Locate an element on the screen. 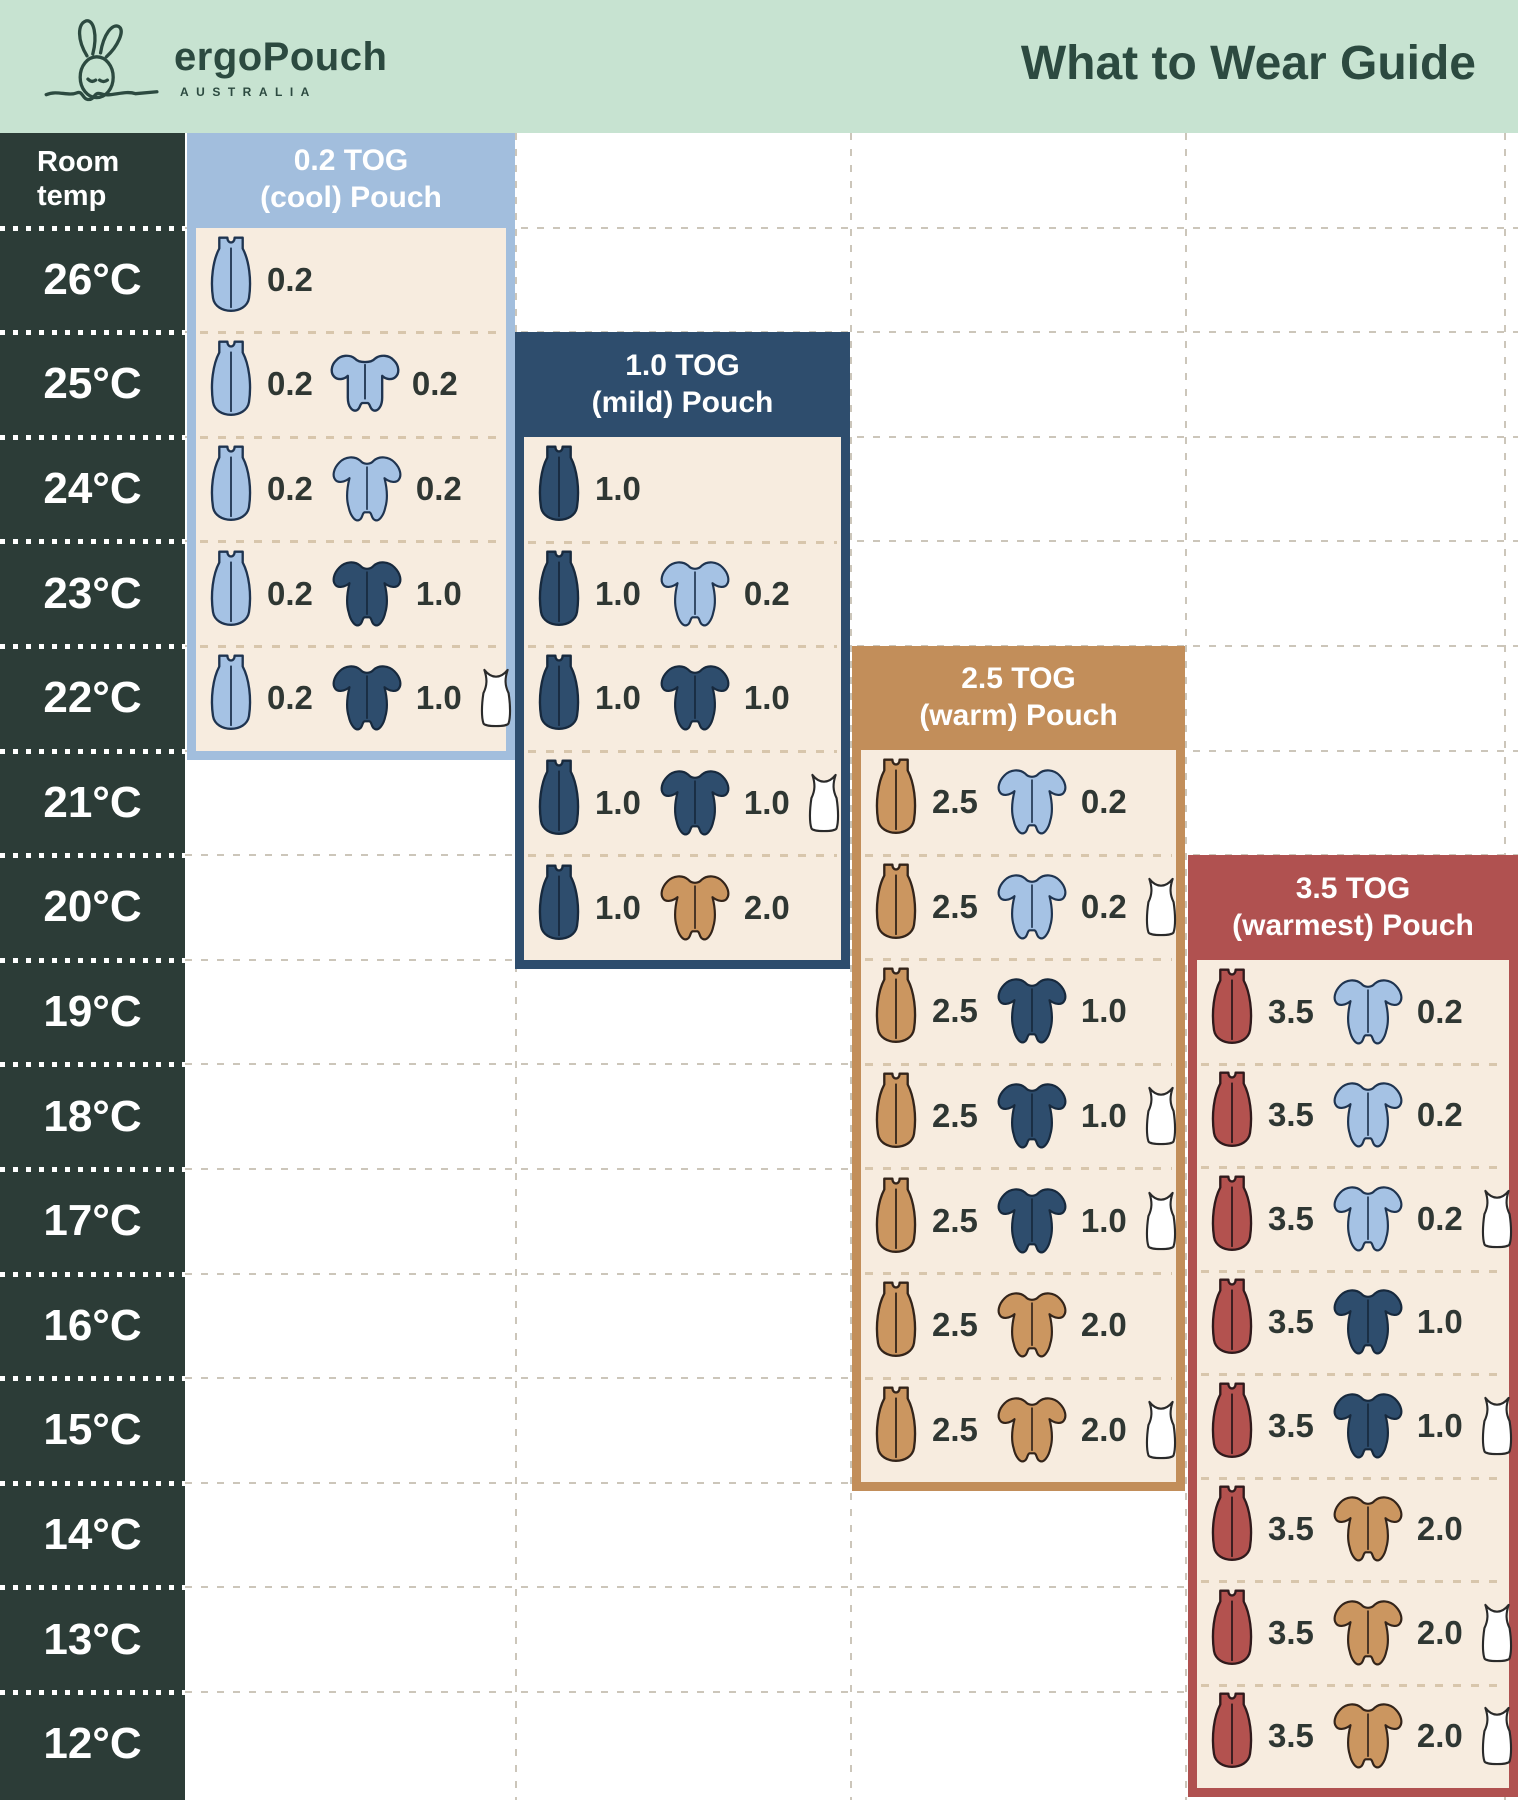  guide-row-warm-19C: 2.5 1.0 is located at coordinates (1018, 1011).